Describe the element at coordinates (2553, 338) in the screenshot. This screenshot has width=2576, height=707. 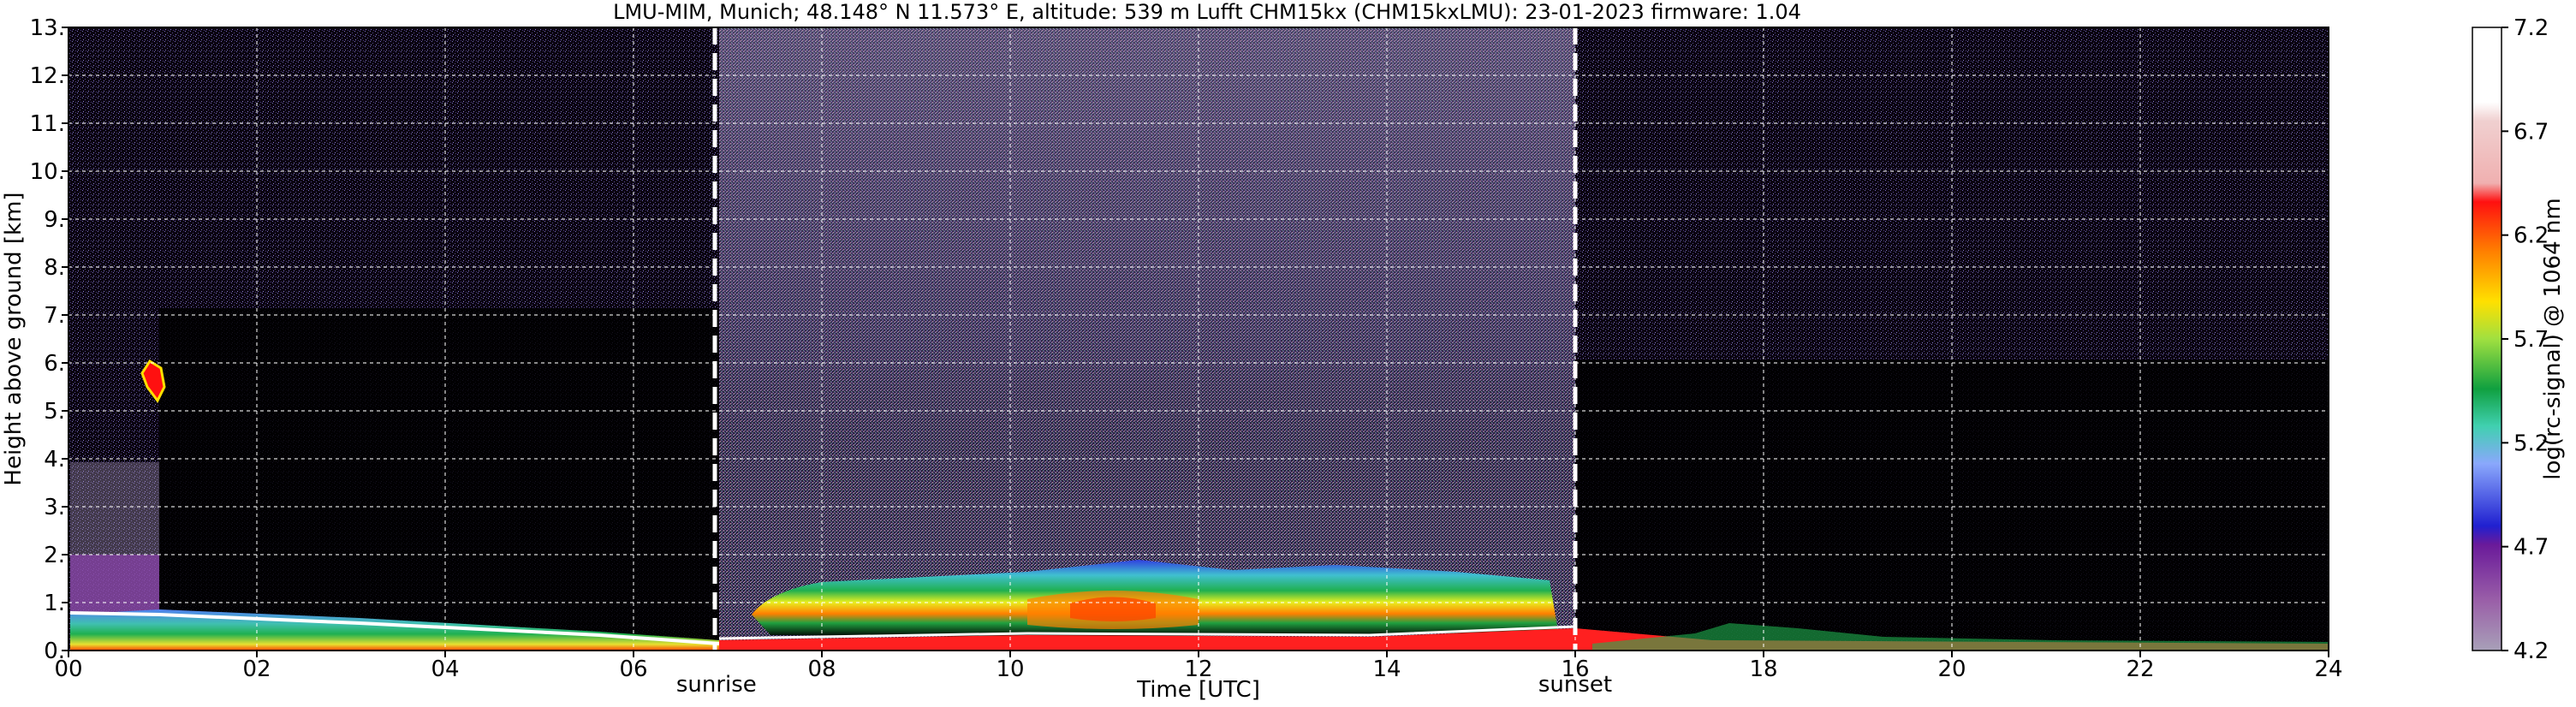
I see `colorbar-label: log(rc-signal) @ 1064 nm` at that location.